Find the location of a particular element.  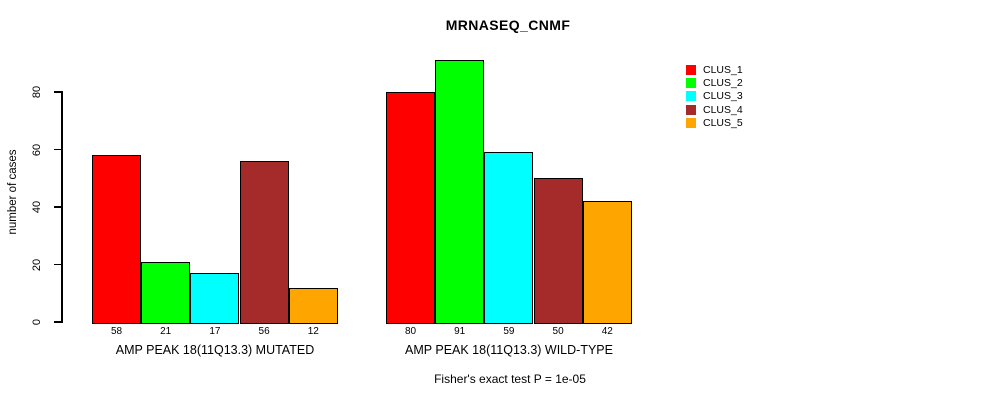

fisher-test-caption: Fisher's exact test P = 1e-05 is located at coordinates (510, 379).